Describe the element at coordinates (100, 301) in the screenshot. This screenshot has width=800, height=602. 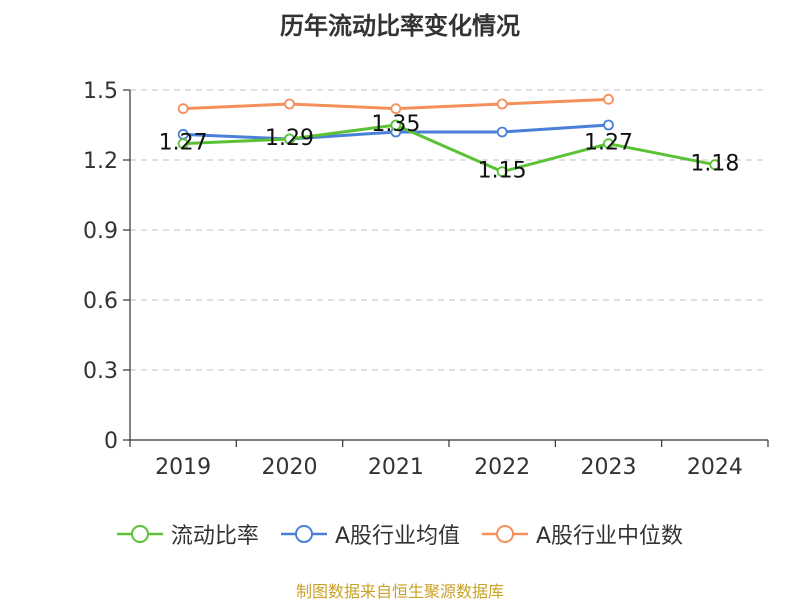
I see `y-tick-label: 0.6` at that location.